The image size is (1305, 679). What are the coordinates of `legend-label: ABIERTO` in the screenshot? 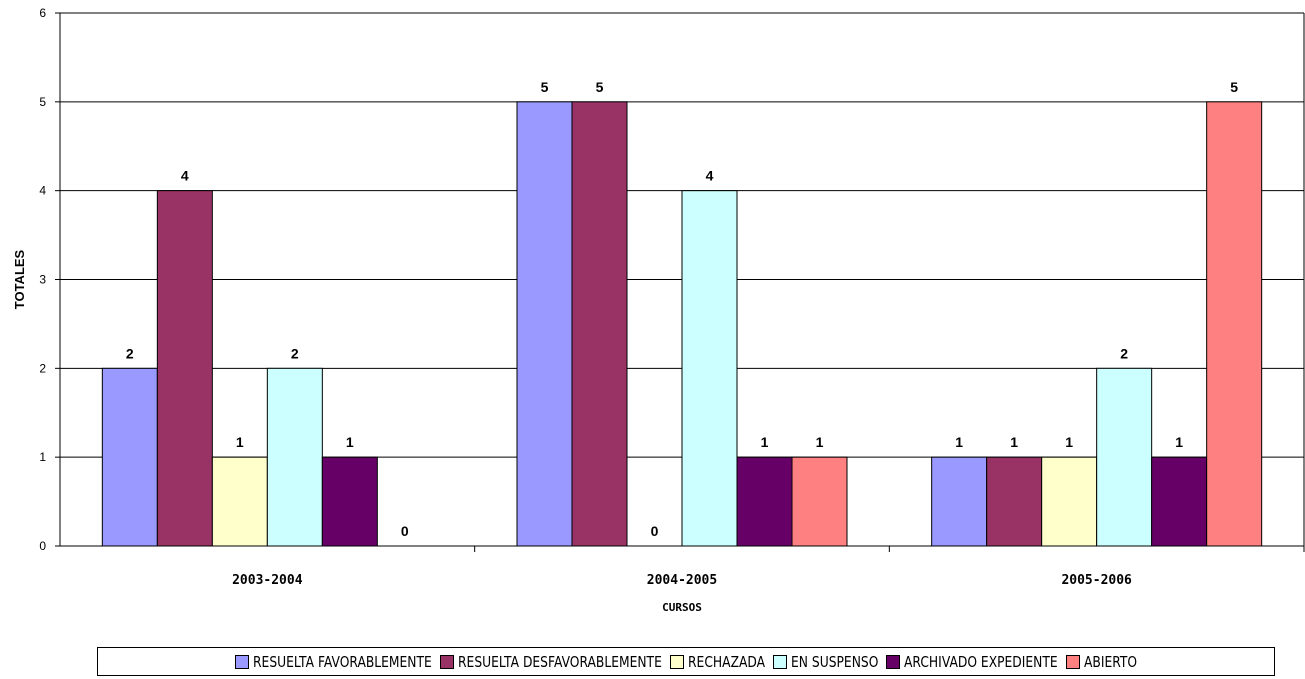 It's located at (1110, 662).